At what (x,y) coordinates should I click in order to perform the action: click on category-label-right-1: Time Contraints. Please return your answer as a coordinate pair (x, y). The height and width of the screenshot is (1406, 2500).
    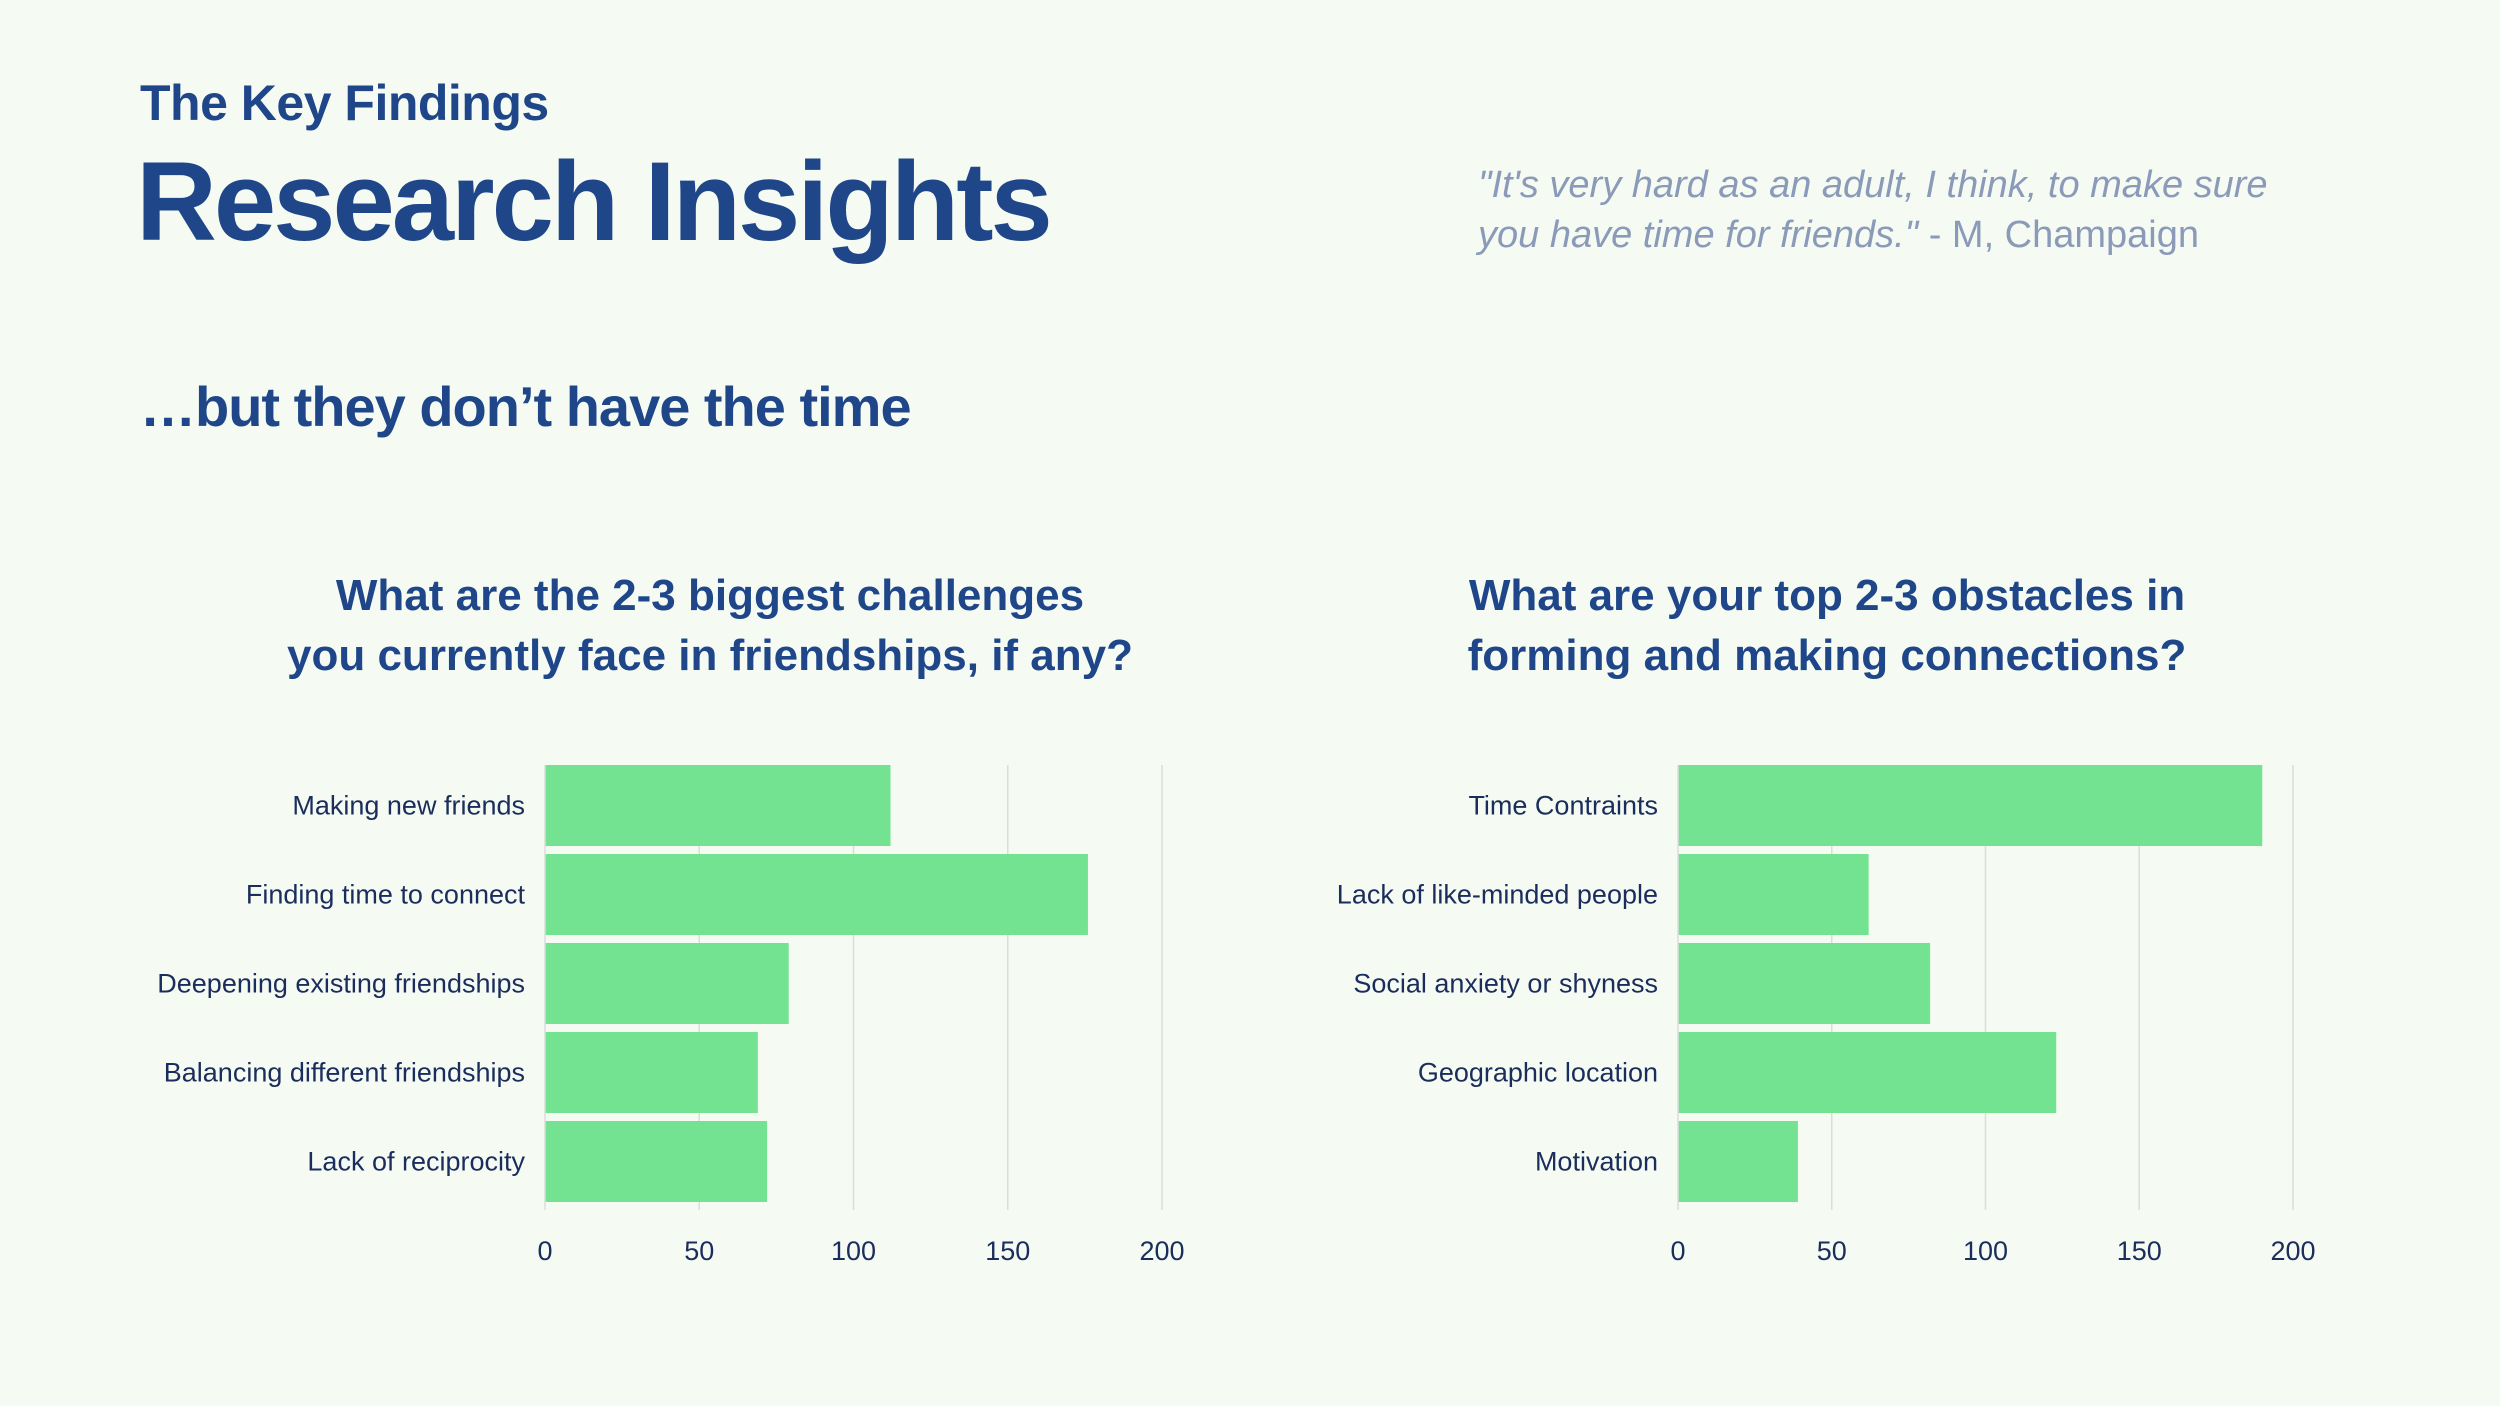
    Looking at the image, I should click on (1563, 806).